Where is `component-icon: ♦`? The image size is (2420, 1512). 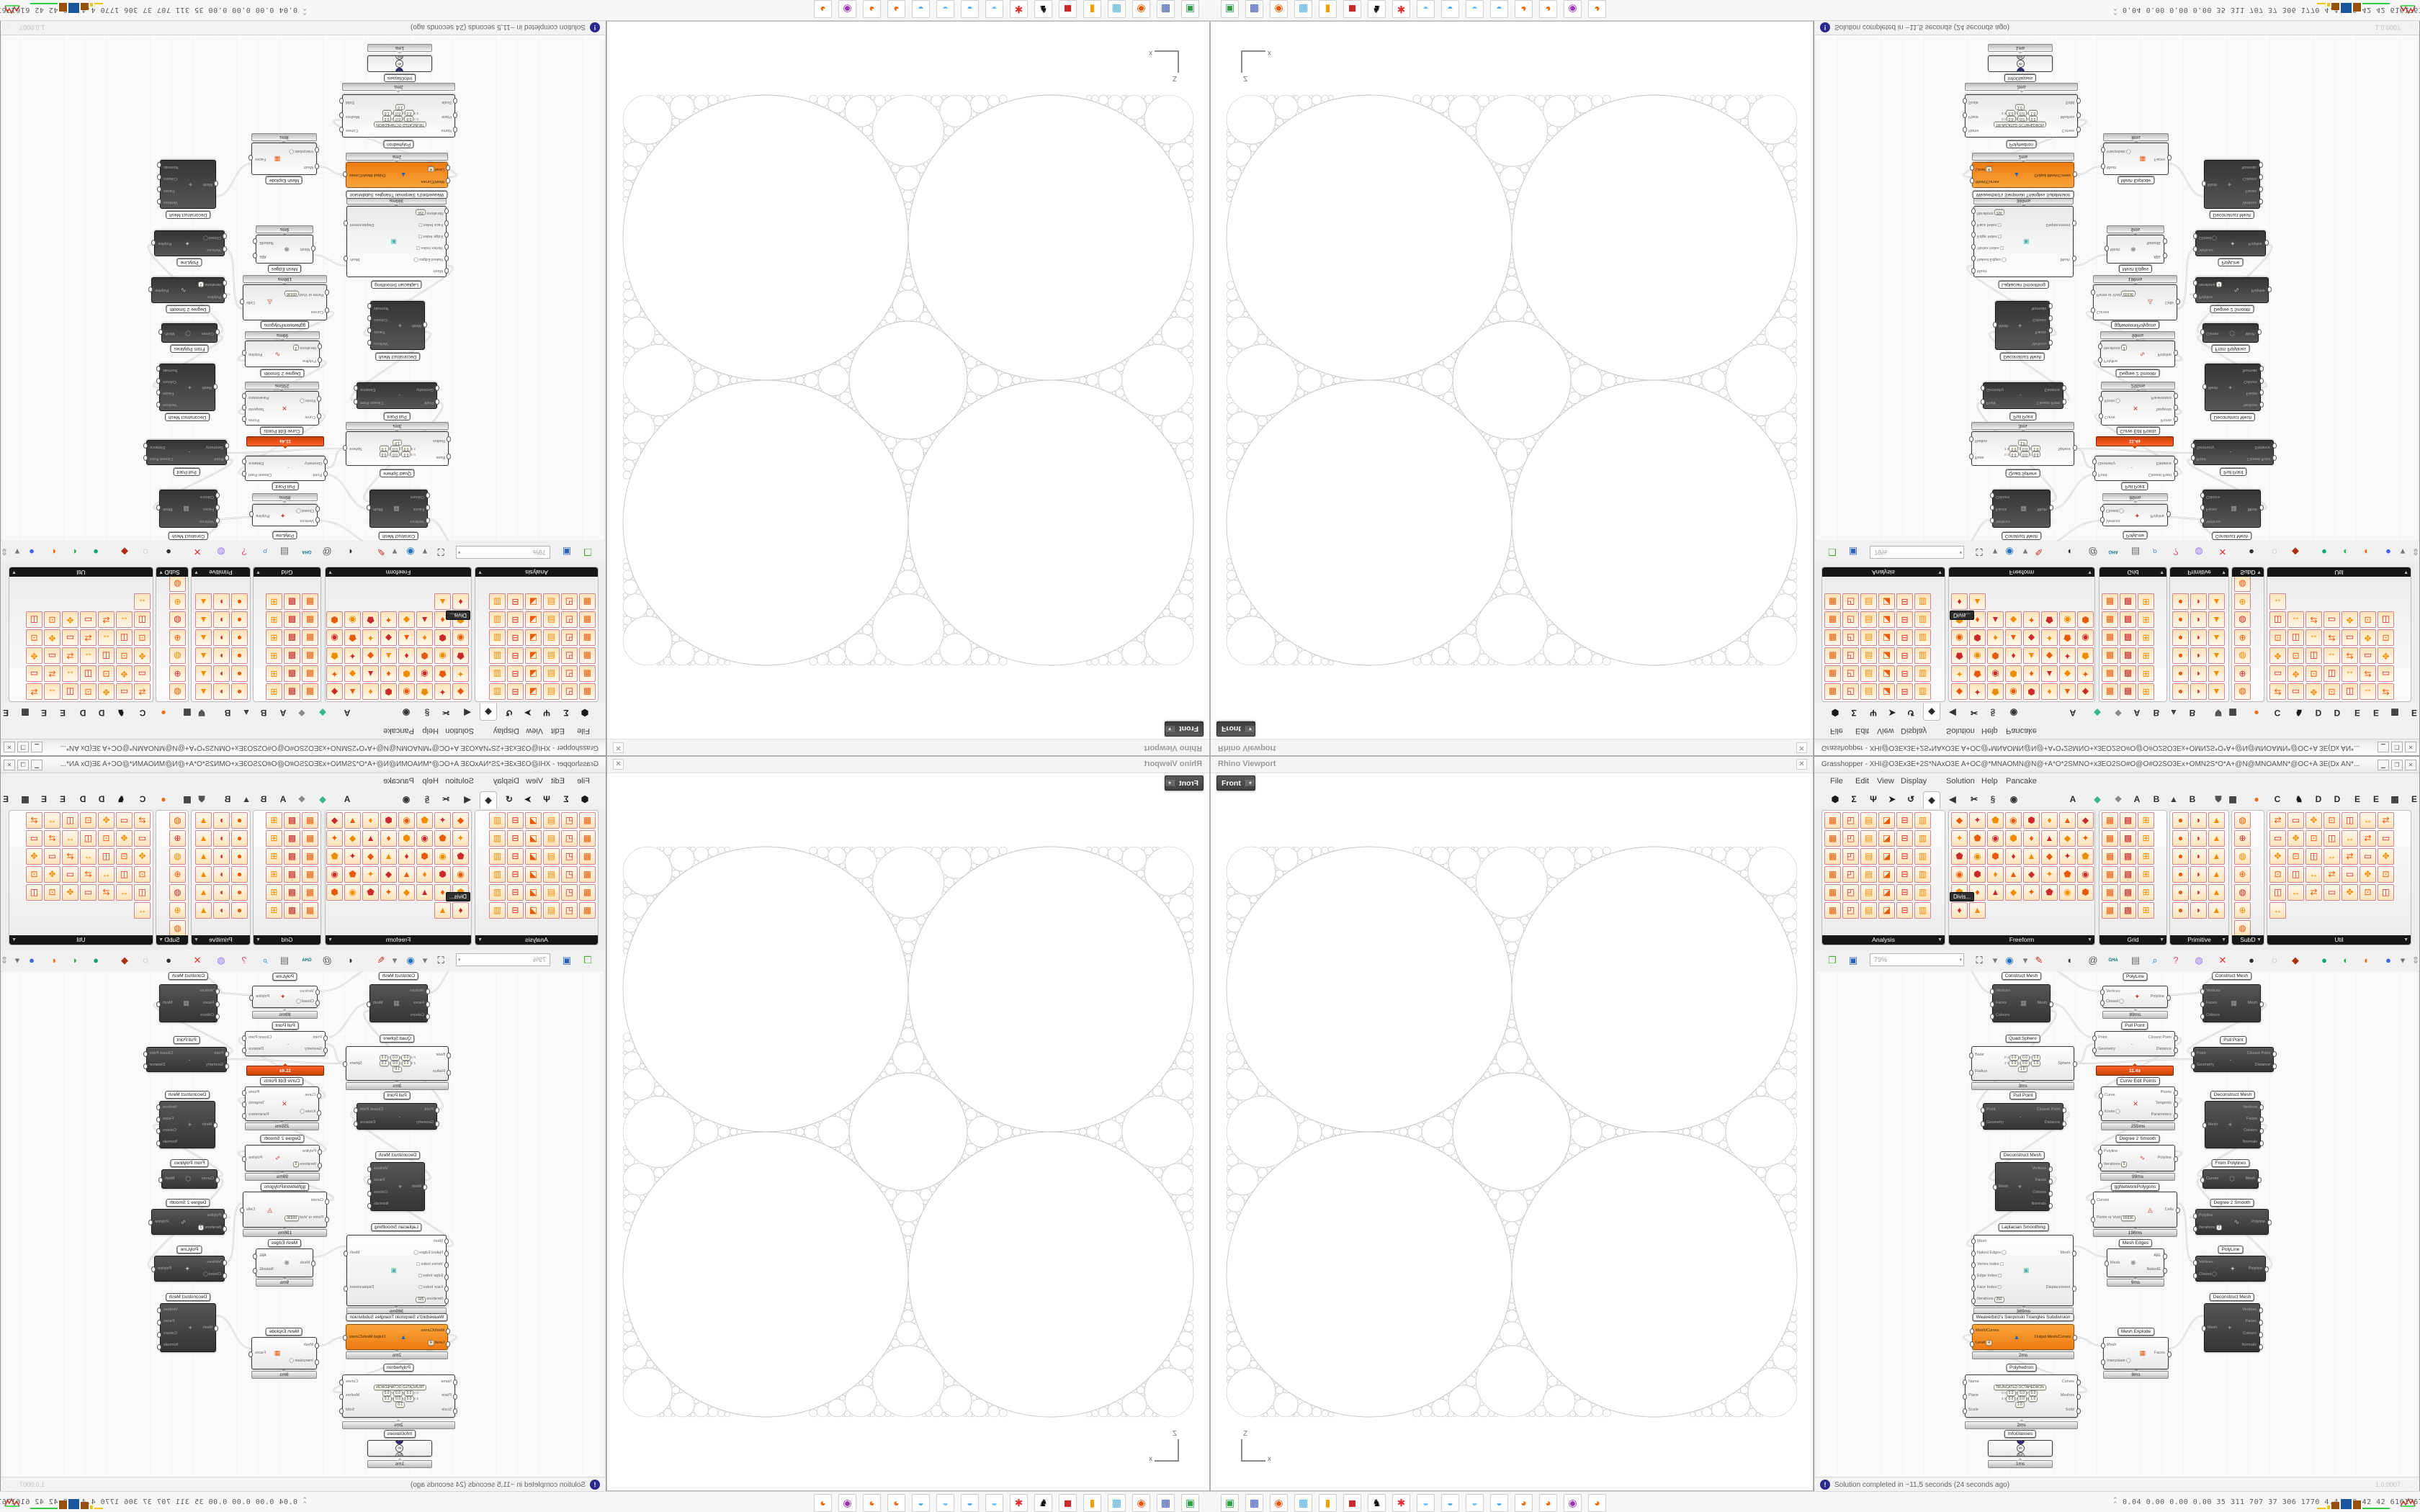 component-icon: ♦ is located at coordinates (2013, 856).